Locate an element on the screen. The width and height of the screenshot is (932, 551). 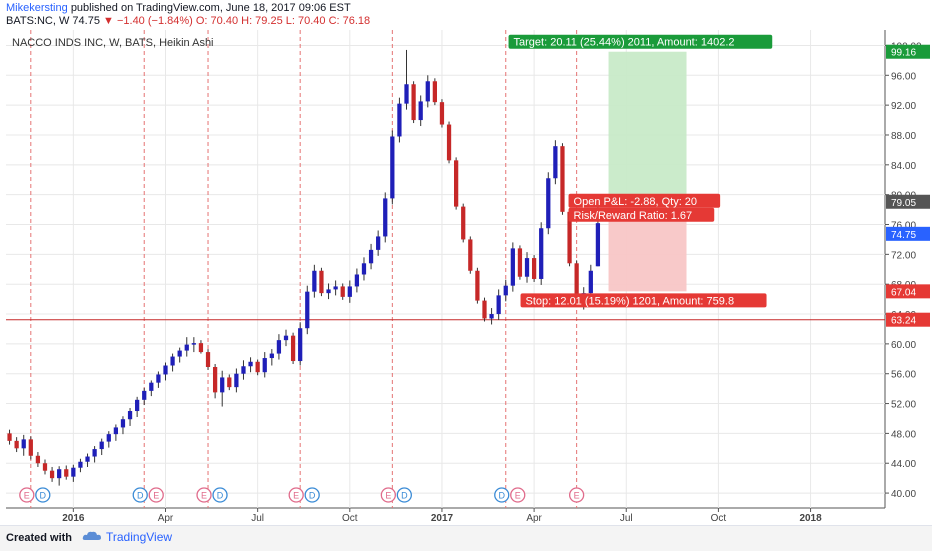
x-tick-label: 2017 is located at coordinates (442, 518).